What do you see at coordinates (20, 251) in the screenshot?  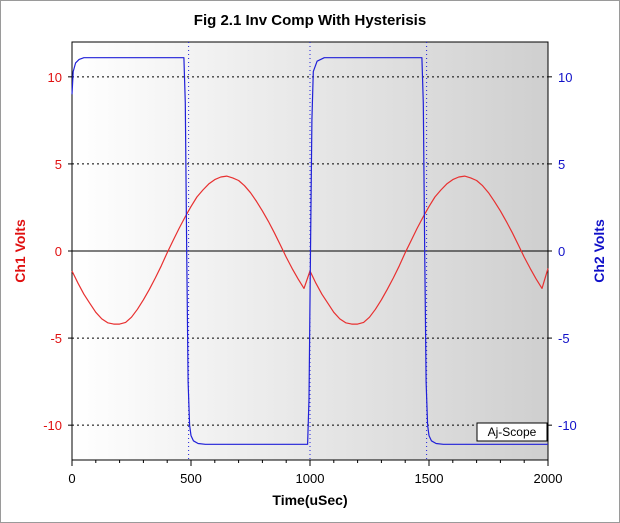 I see `y-axis-title-left: Ch1 Volts` at bounding box center [20, 251].